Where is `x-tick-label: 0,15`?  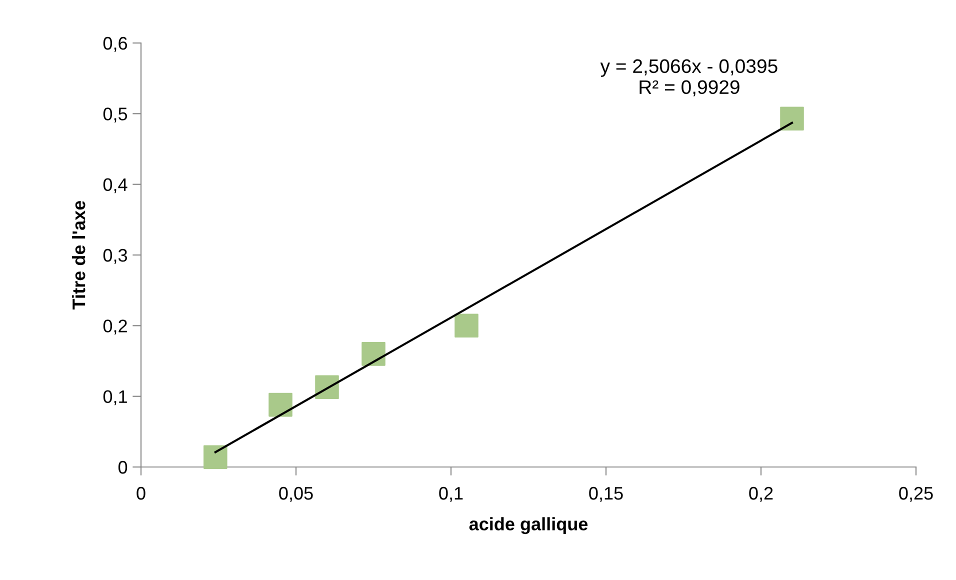 x-tick-label: 0,15 is located at coordinates (606, 494).